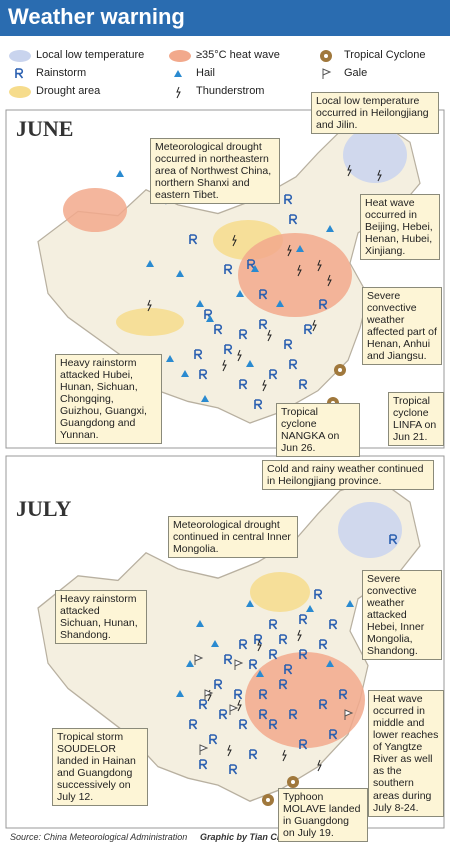  Describe the element at coordinates (230, 91) in the screenshot. I see `legend-label: Thunderstrom` at that location.